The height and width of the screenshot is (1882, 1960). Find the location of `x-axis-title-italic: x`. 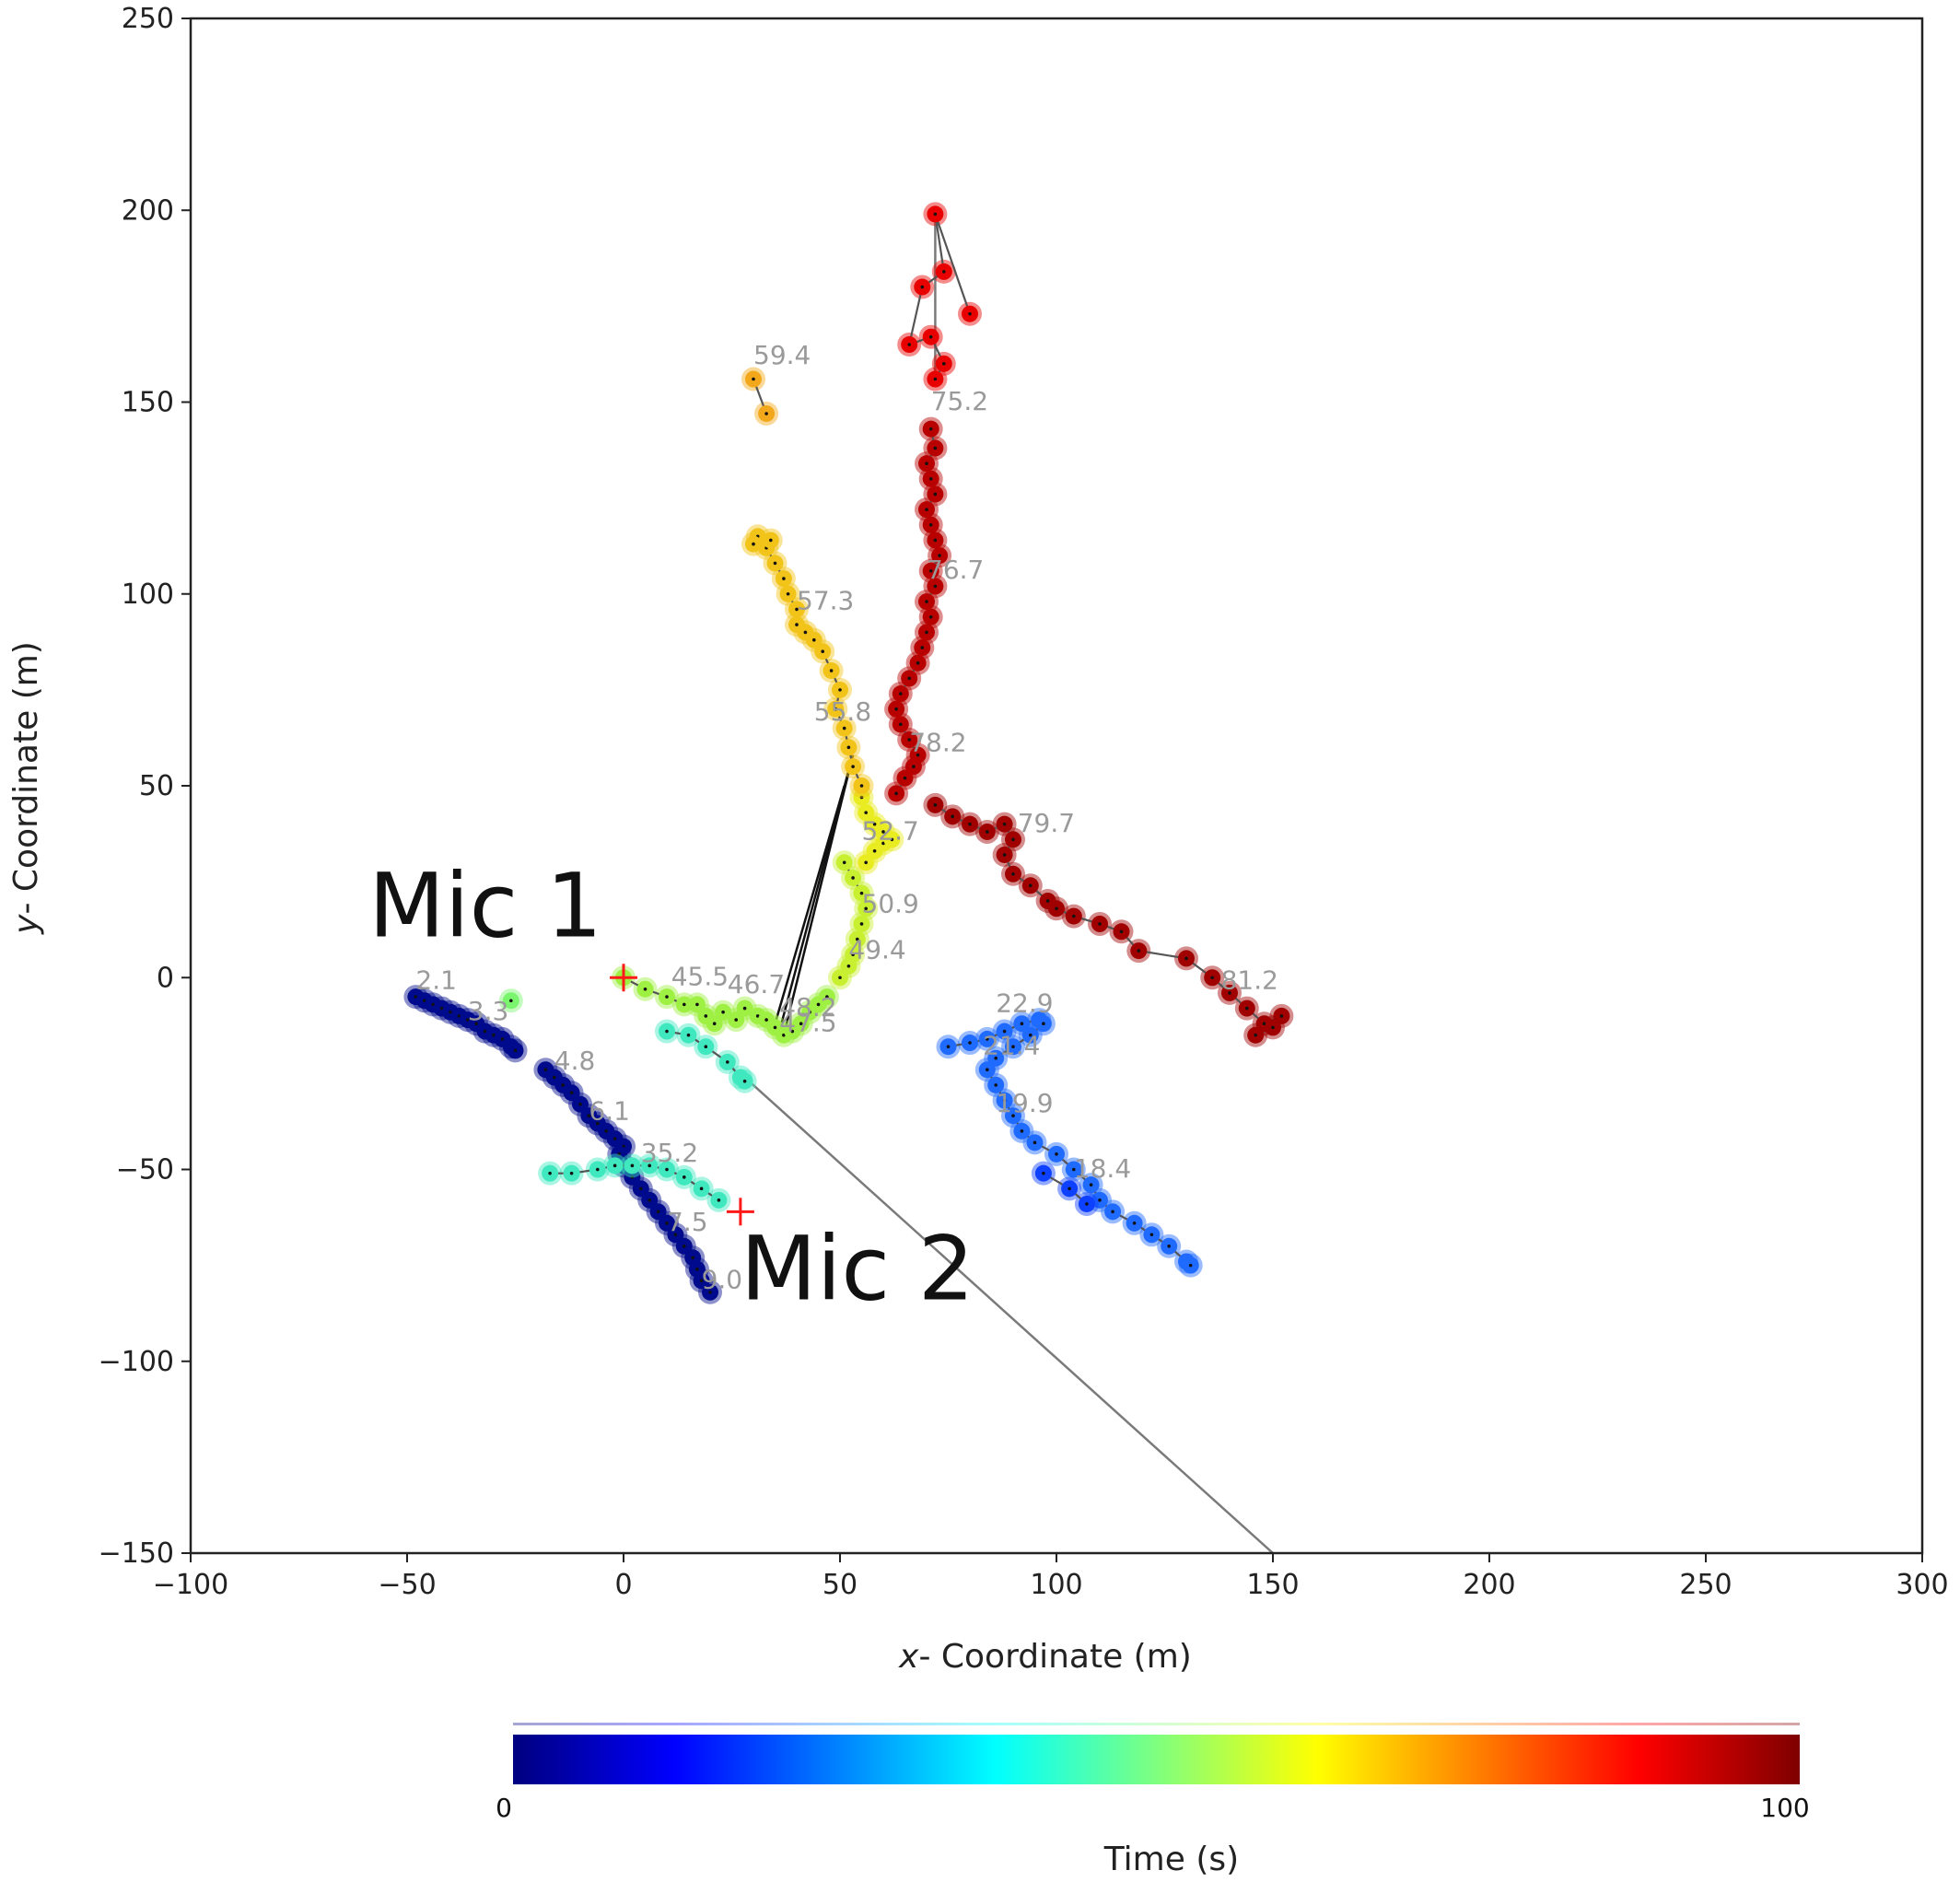

x-axis-title-italic: x is located at coordinates (908, 1657).